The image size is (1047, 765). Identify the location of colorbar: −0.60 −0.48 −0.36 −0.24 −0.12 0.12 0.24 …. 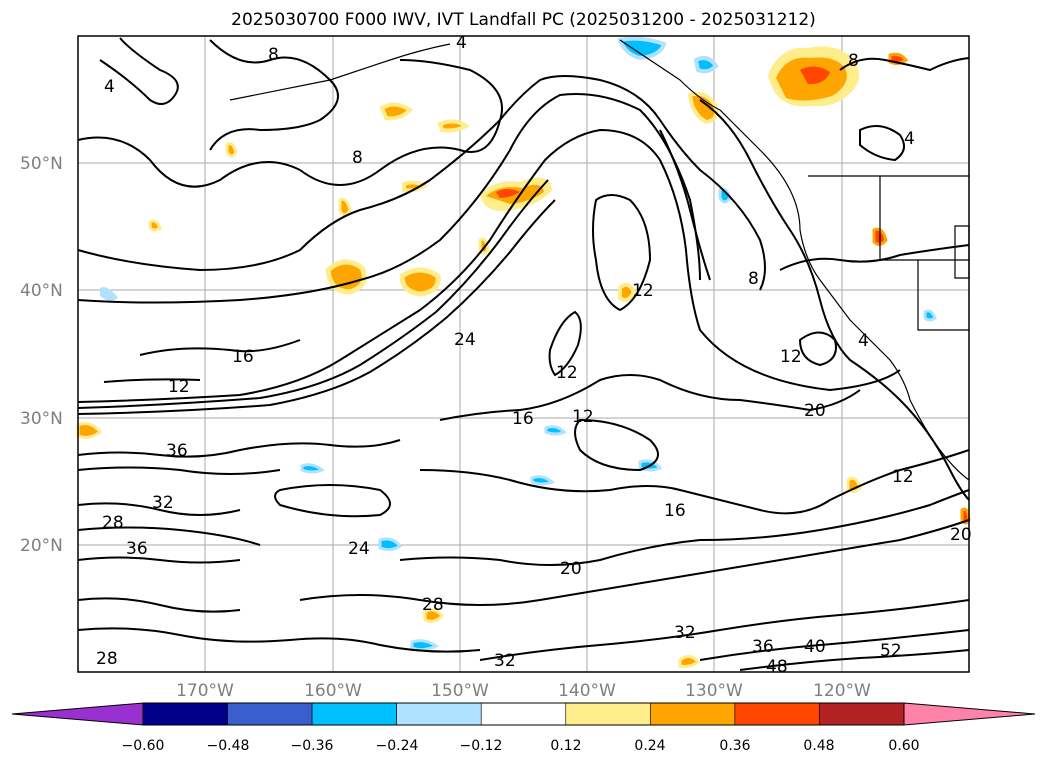
(523, 728).